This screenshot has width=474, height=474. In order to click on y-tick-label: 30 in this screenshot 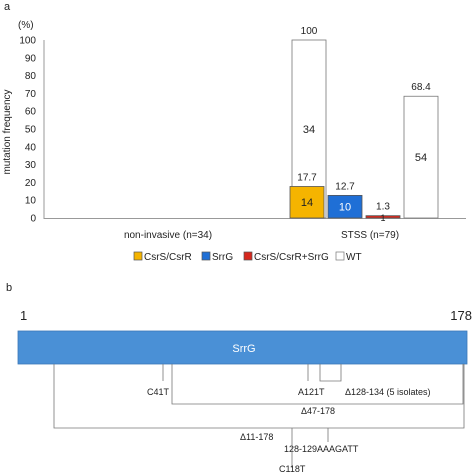, I will do `click(31, 165)`.